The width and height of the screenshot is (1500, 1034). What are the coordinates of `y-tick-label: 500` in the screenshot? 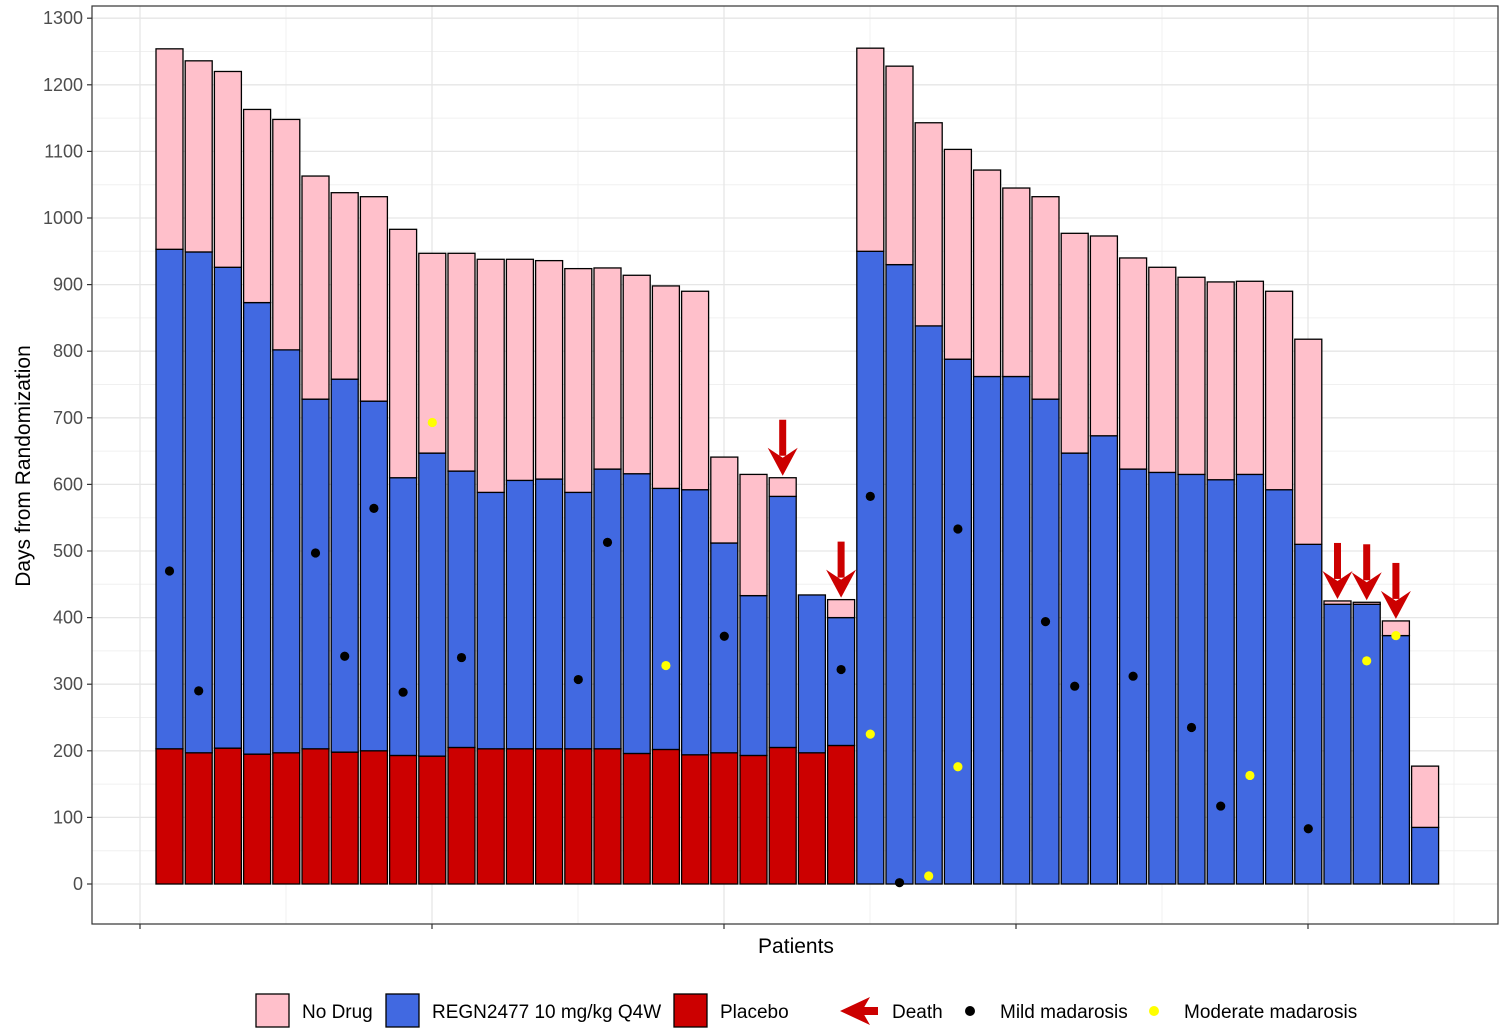 It's located at (68, 551).